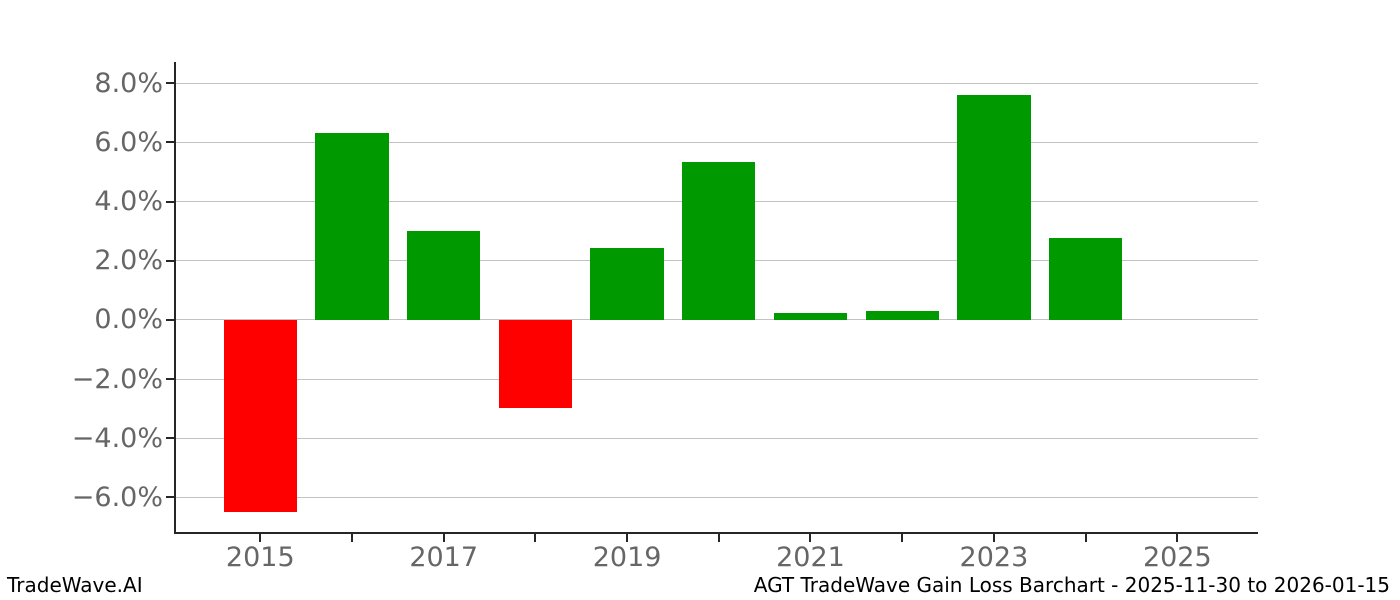 The image size is (1400, 600). I want to click on y-tick-label--4pct: −4.0%, so click(117, 438).